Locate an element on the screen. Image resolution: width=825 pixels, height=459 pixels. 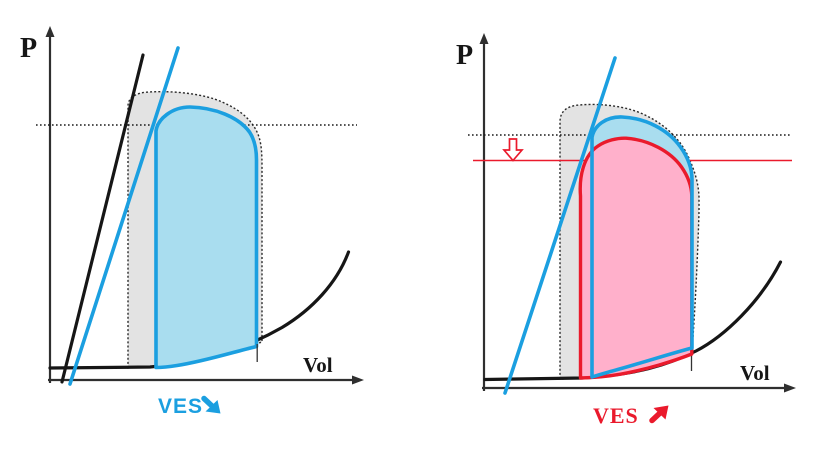
ves-down-arrow-icon is located at coordinates (211, 404).